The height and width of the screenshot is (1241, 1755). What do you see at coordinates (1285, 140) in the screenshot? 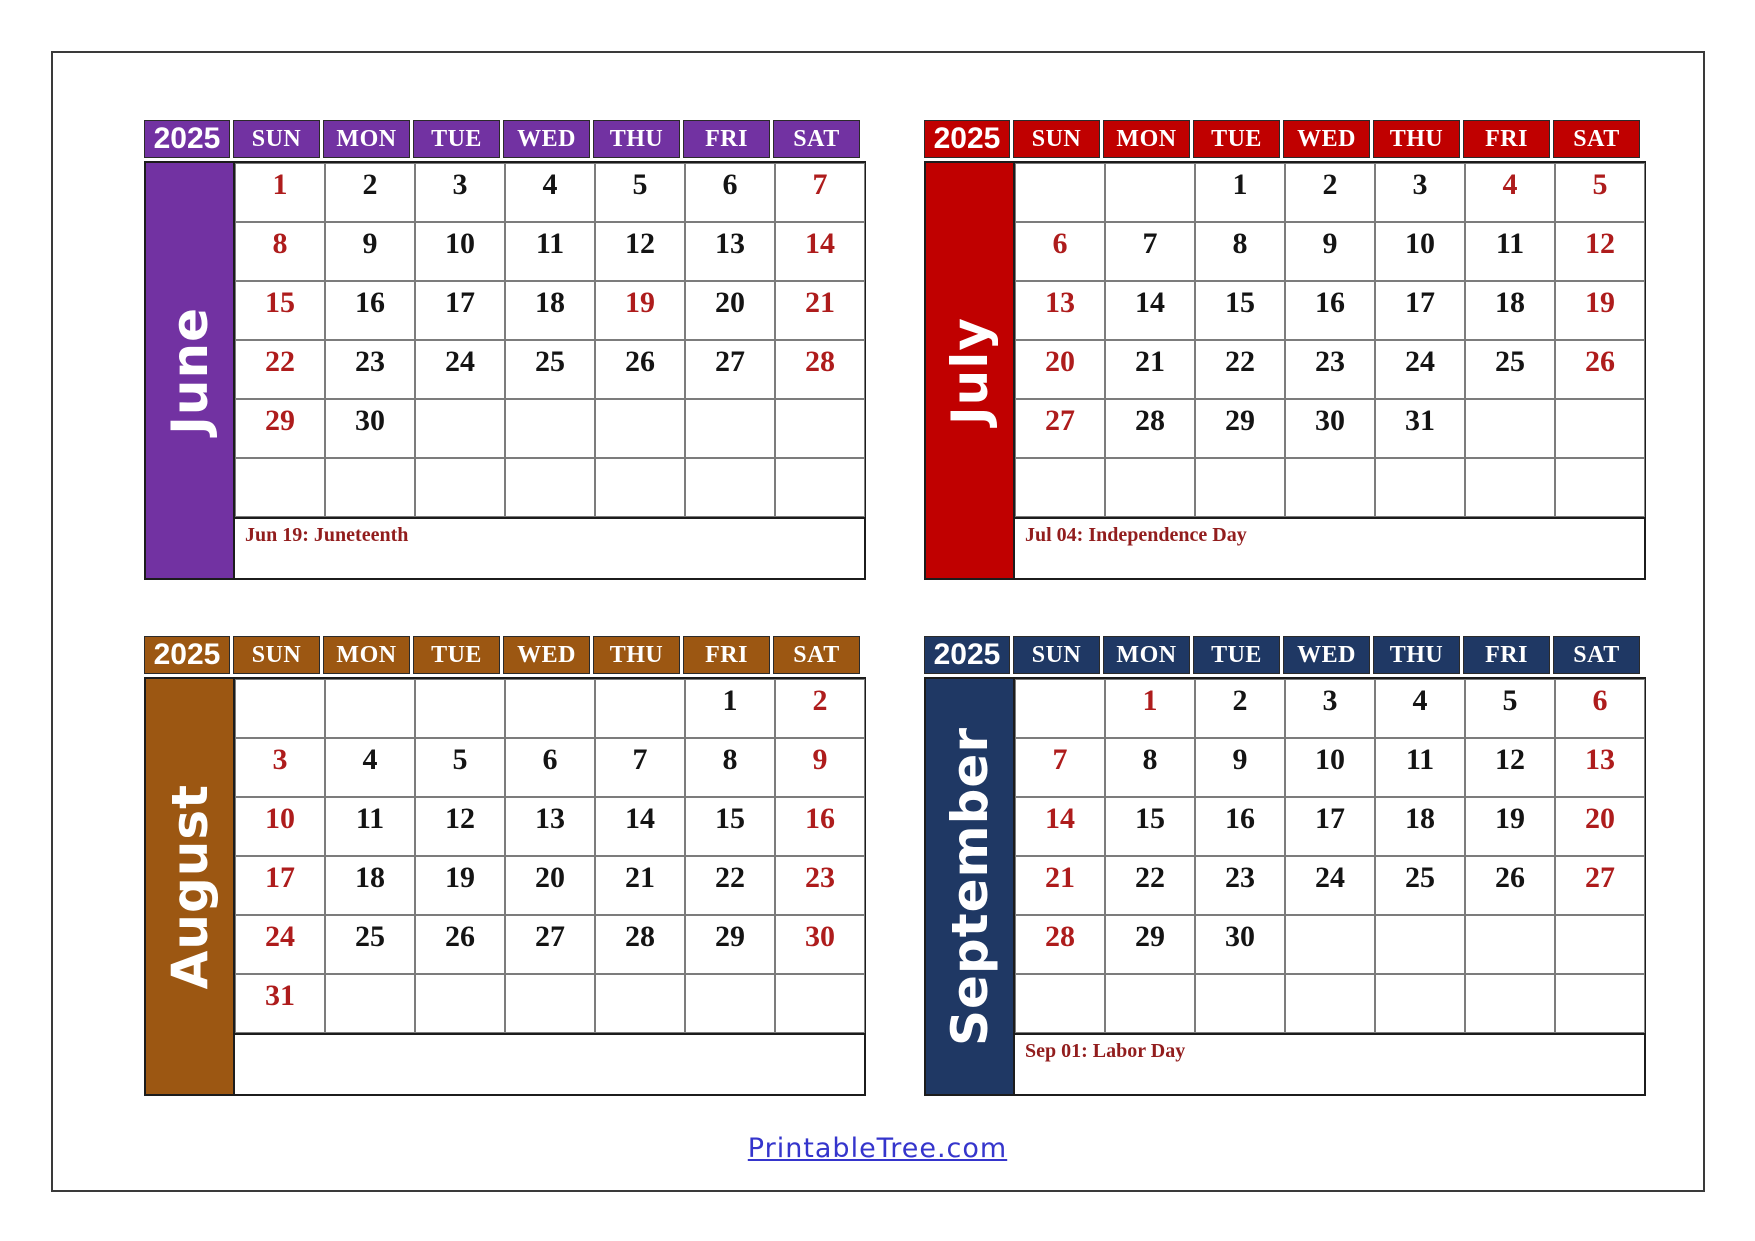
I see `calendar-header-row: 2025 SUN MON TUE WED THU FRI SAT` at bounding box center [1285, 140].